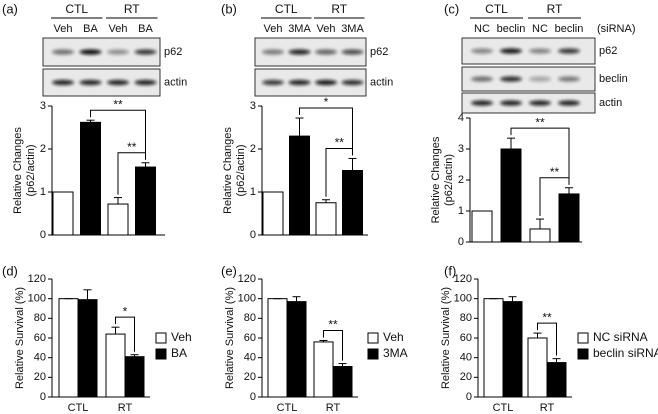 The height and width of the screenshot is (414, 658). What do you see at coordinates (230, 338) in the screenshot?
I see `y-axis-label: Relative Survival (%)` at bounding box center [230, 338].